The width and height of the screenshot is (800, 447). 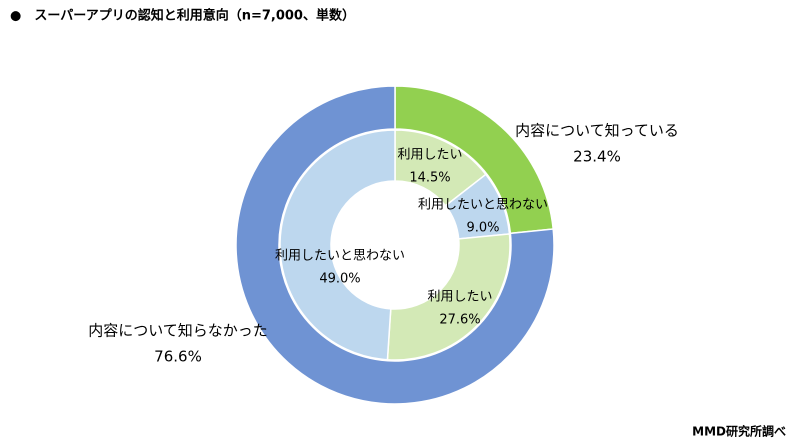 What do you see at coordinates (429, 178) in the screenshot?
I see `value-label: 14.5%` at bounding box center [429, 178].